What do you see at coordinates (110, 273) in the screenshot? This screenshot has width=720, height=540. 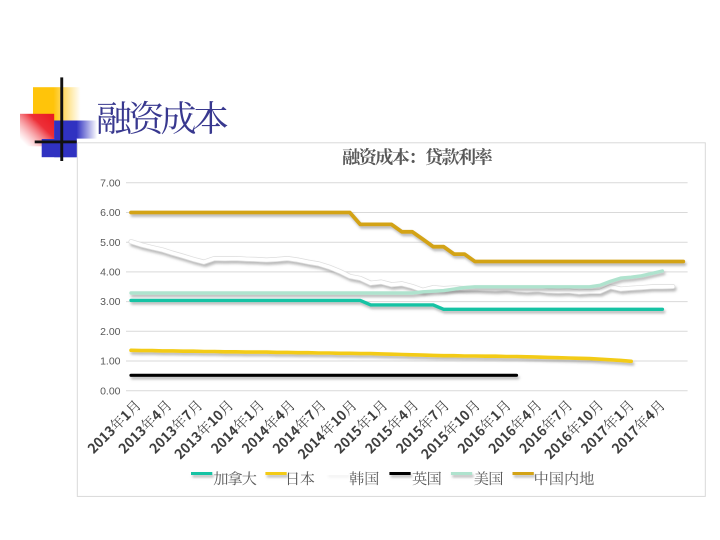 I see `svg-text: 4.00` at bounding box center [110, 273].